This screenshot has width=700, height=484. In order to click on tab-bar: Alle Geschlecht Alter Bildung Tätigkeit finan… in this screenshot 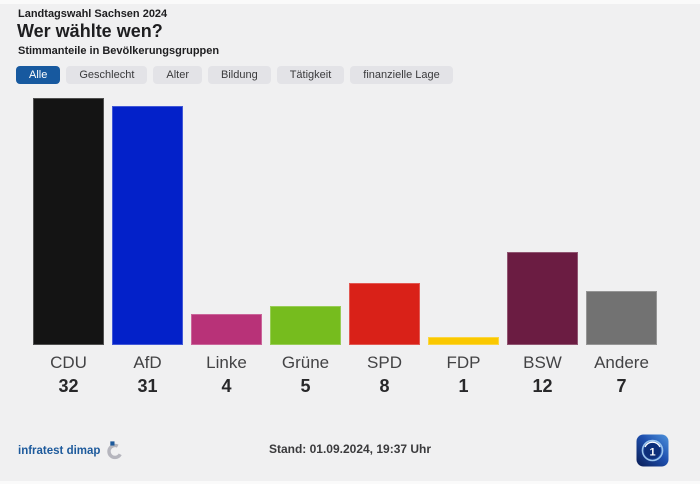, I will do `click(234, 75)`.